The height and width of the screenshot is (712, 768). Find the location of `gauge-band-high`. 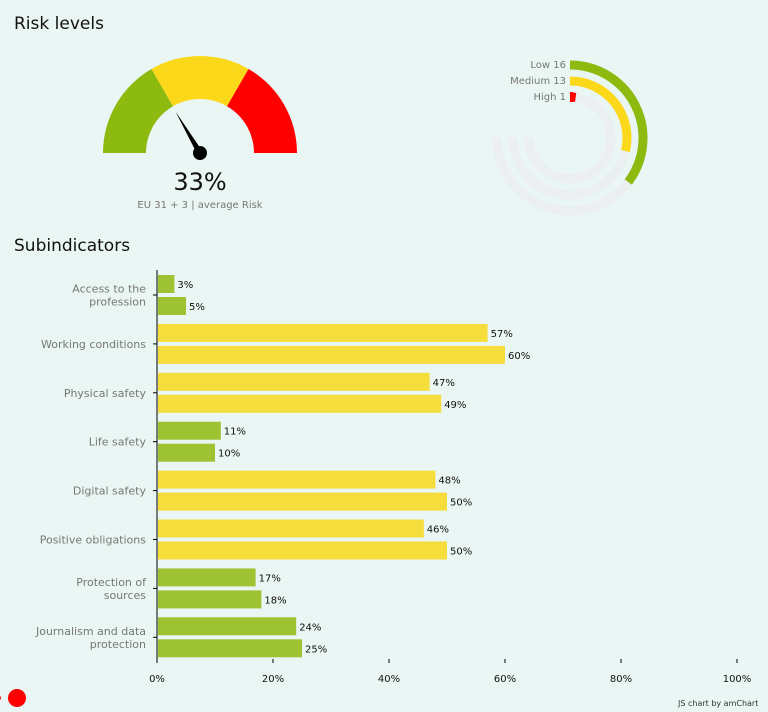

gauge-band-high is located at coordinates (262, 110).